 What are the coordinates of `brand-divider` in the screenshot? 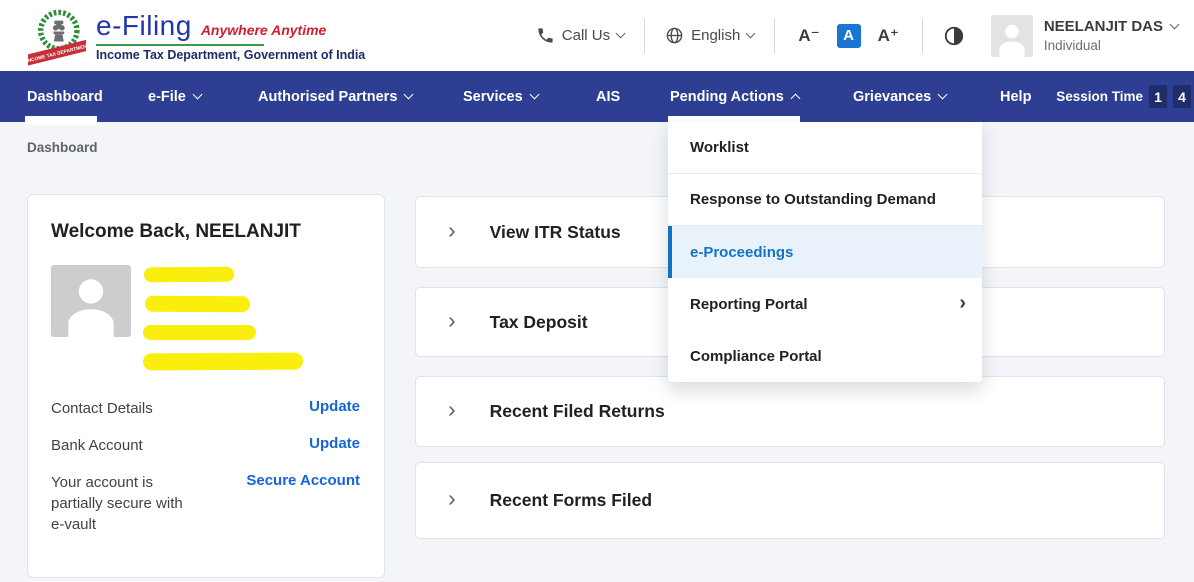 It's located at (180, 44).